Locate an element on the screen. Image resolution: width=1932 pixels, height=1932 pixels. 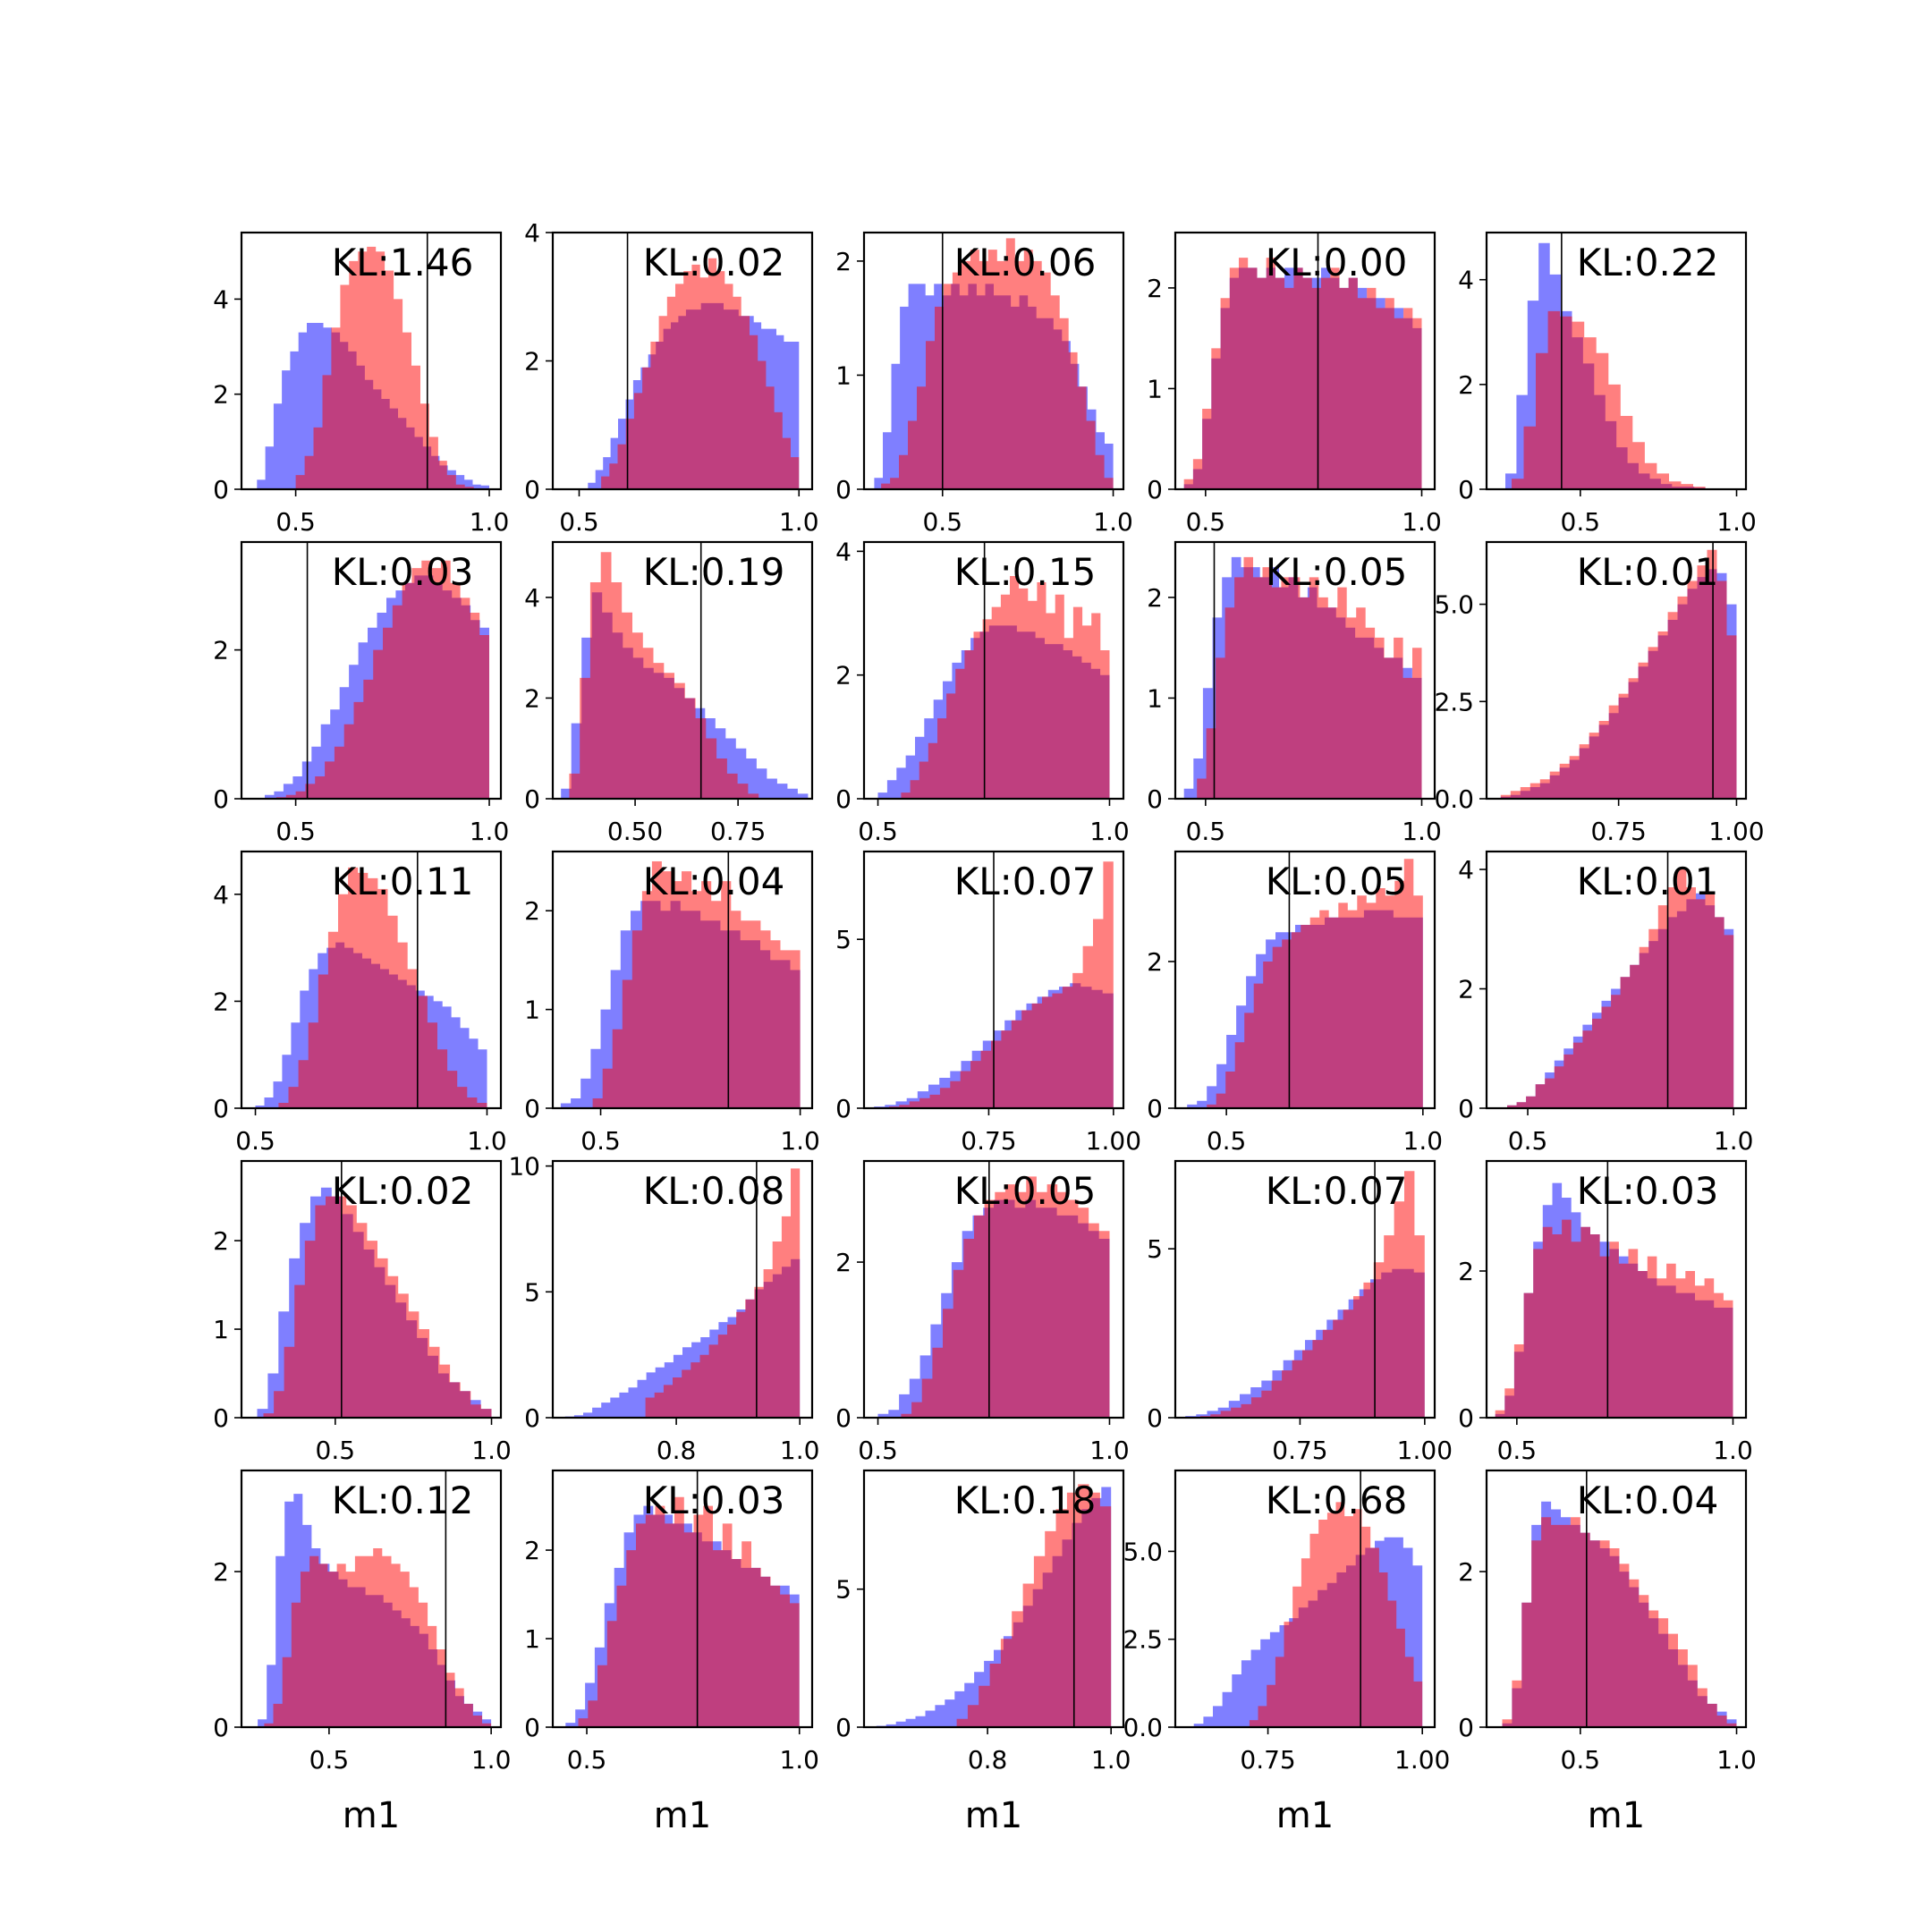
panel-5-1: 0 2 0.5 1.0 KL:0.12 m1 is located at coordinates (362, 1652).